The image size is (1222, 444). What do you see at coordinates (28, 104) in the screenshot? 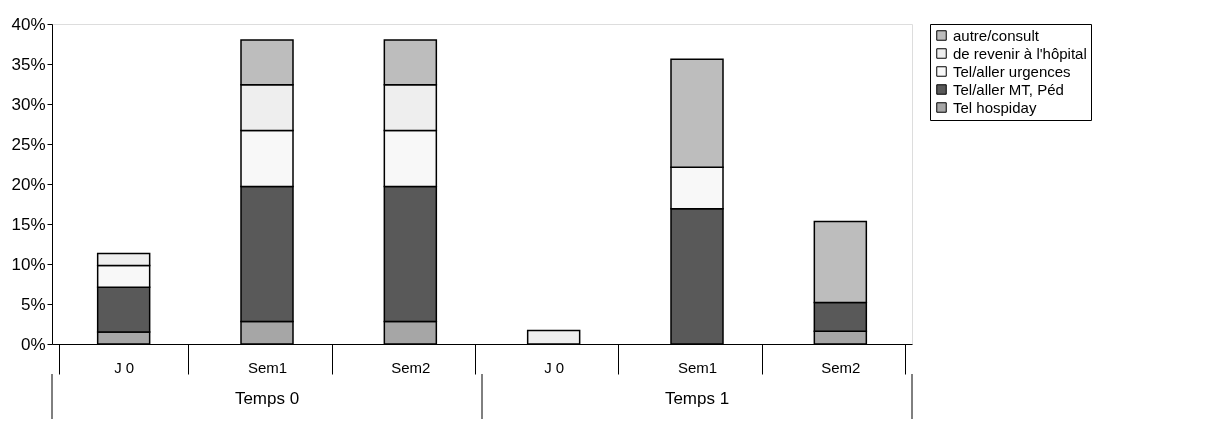
I see `y-tick-label: 30%` at bounding box center [28, 104].